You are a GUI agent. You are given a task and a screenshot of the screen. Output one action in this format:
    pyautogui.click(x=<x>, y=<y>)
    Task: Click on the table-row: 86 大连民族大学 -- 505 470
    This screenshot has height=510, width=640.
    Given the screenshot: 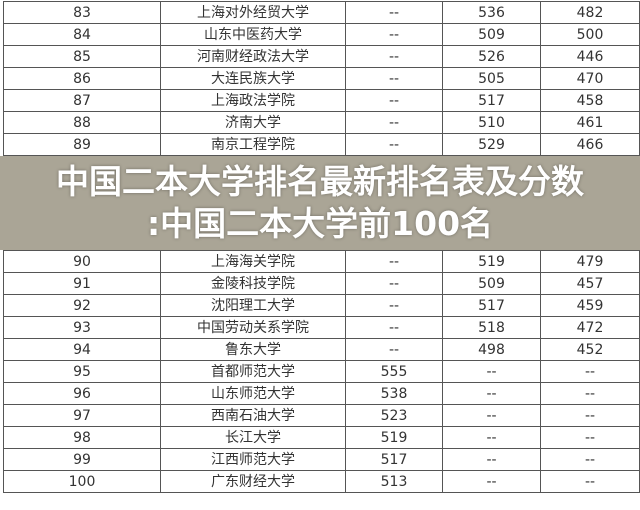 What is the action you would take?
    pyautogui.click(x=321, y=78)
    